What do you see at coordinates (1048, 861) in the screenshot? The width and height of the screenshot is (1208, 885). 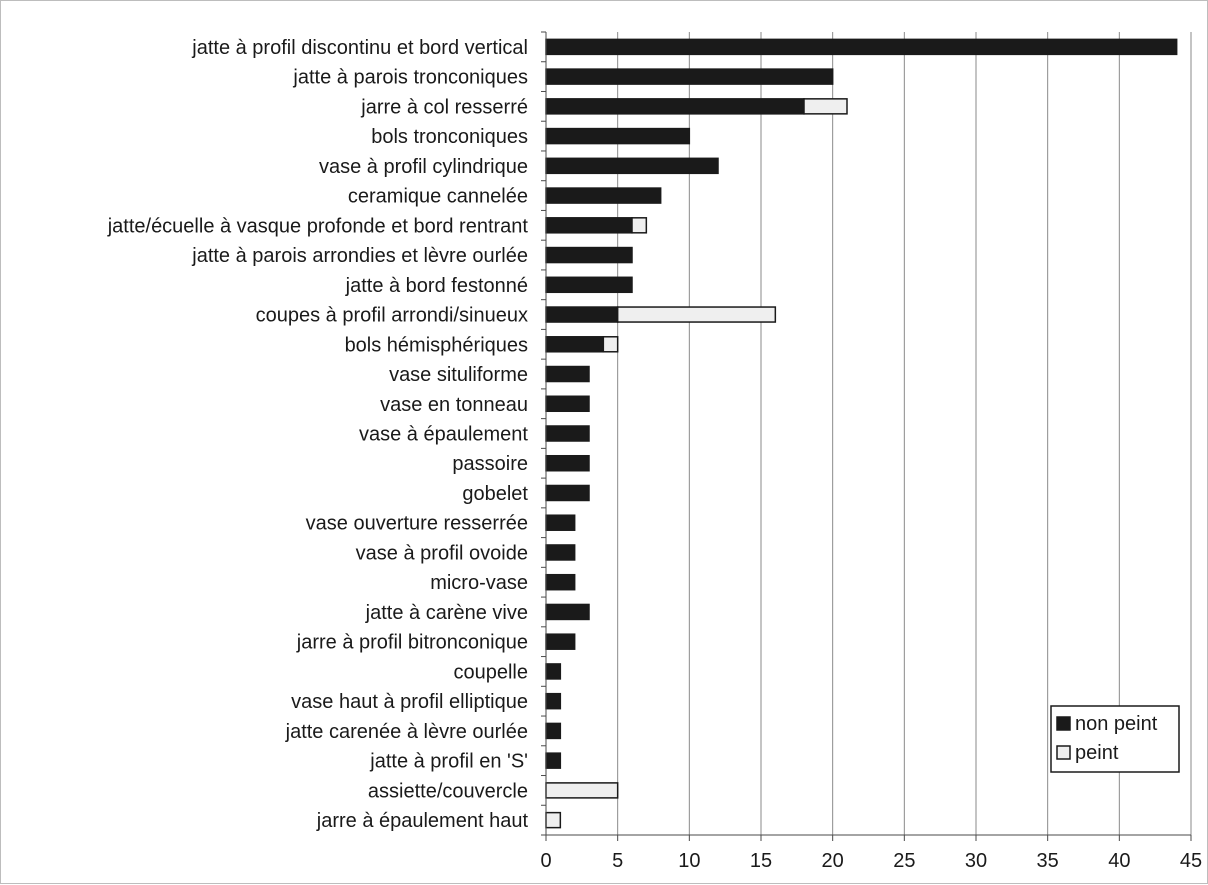 I see `x-tick-label: 35` at bounding box center [1048, 861].